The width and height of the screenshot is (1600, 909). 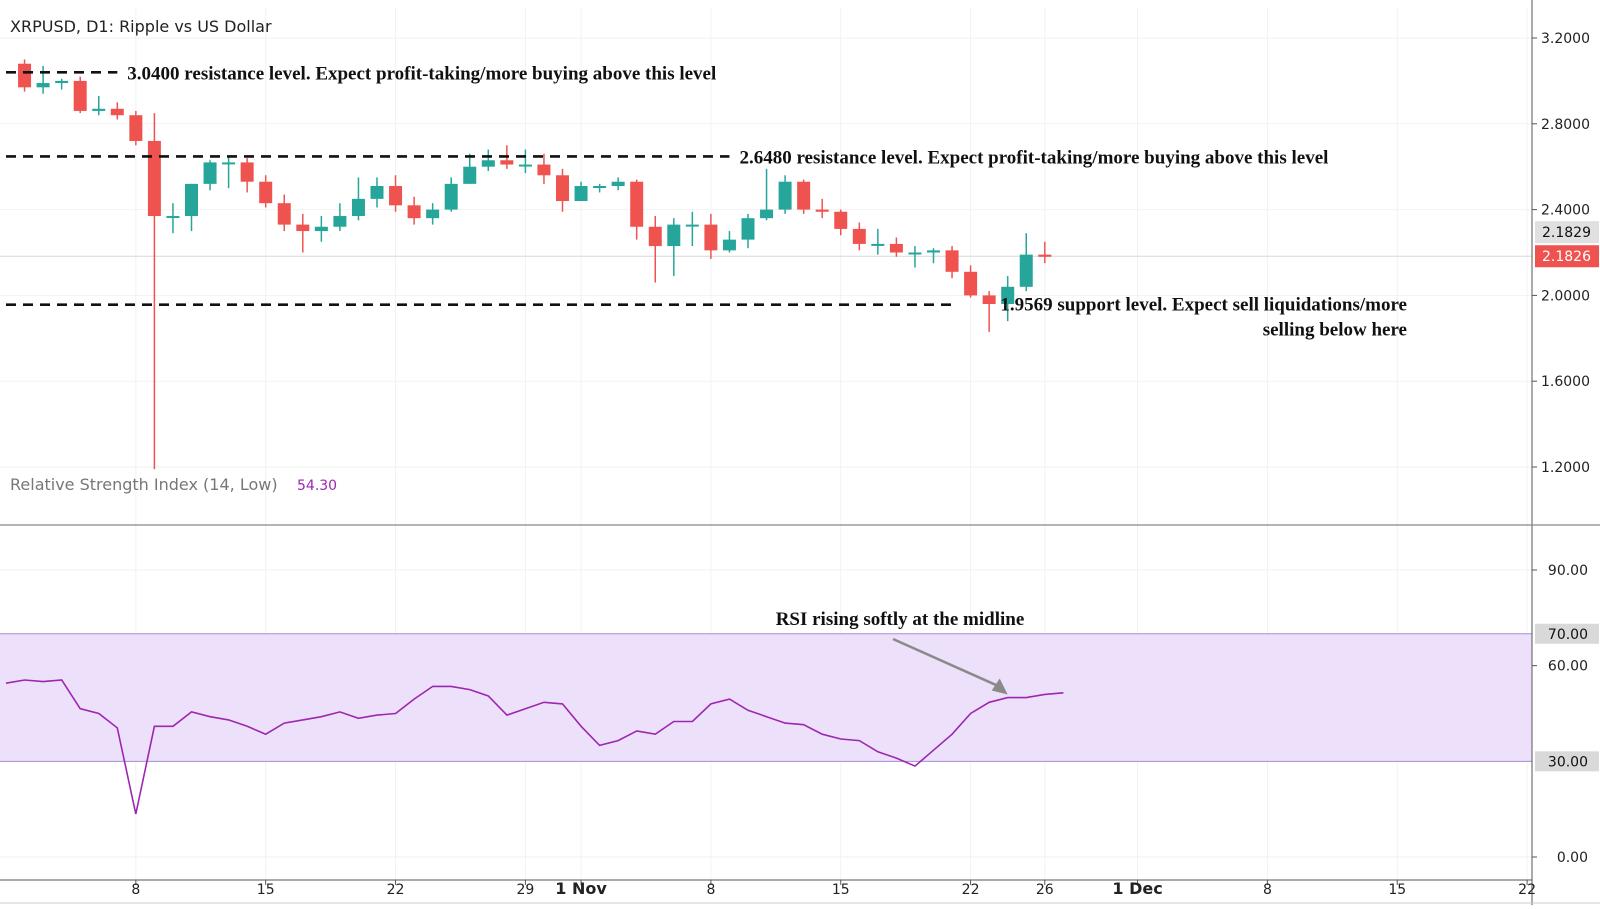 What do you see at coordinates (144, 484) in the screenshot?
I see `rsi-title: Relative Strength Index (14, Low)` at bounding box center [144, 484].